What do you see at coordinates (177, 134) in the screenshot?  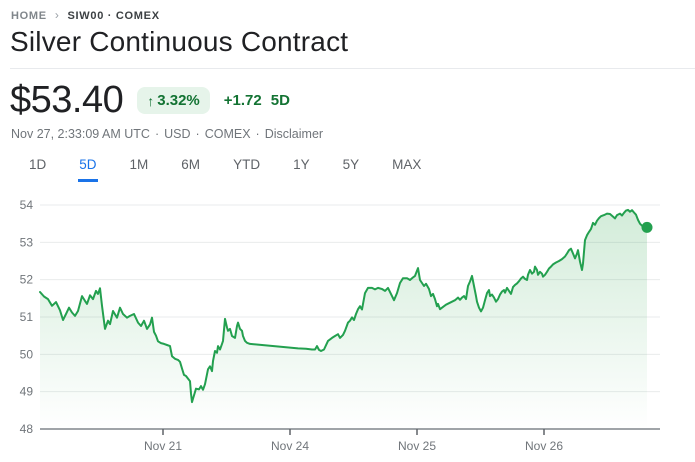 I see `quote-currency: USD` at bounding box center [177, 134].